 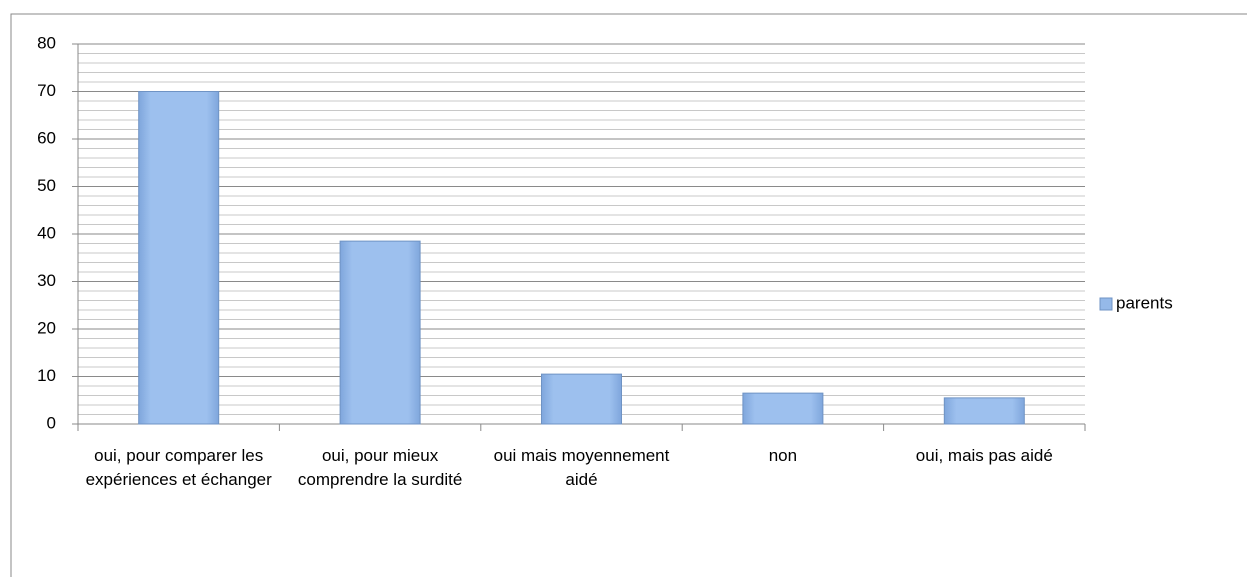 What do you see at coordinates (1106, 304) in the screenshot?
I see `legend-swatch` at bounding box center [1106, 304].